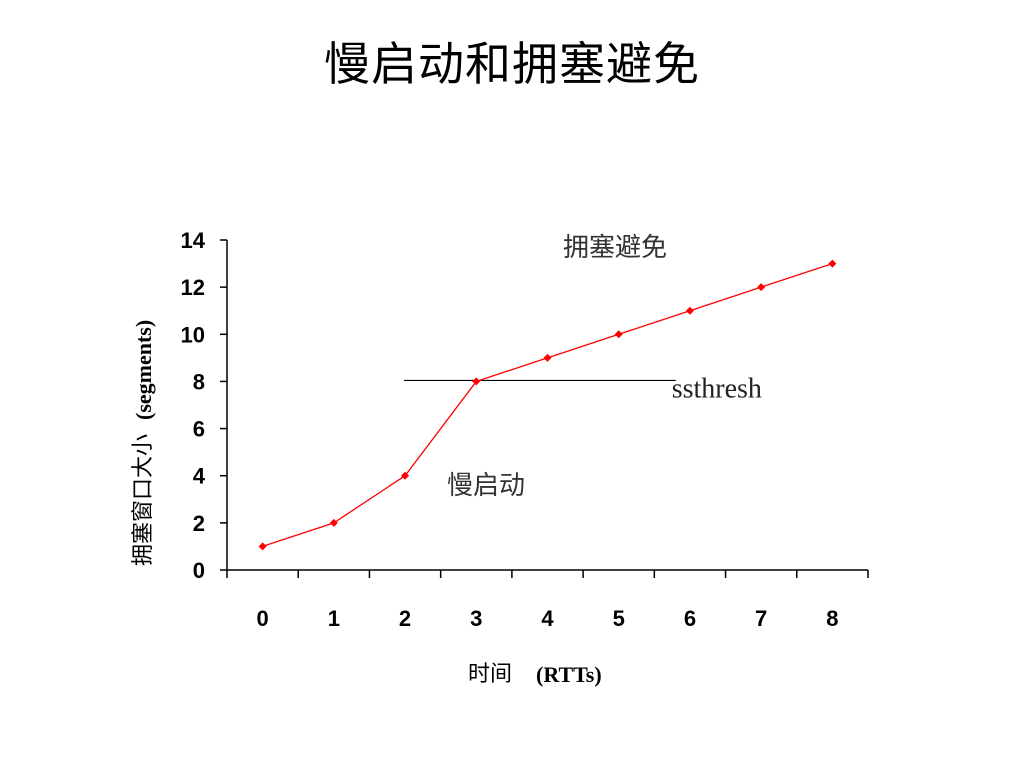 The image size is (1024, 768). What do you see at coordinates (615, 248) in the screenshot?
I see `congestion-avoidance-annotation: 拥塞避免` at bounding box center [615, 248].